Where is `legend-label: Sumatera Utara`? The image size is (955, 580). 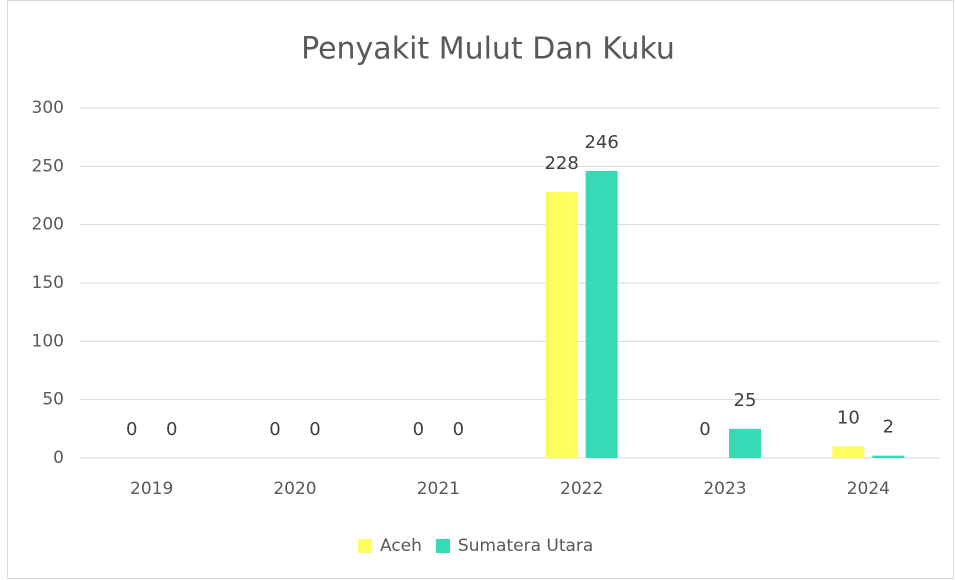
legend-label: Sumatera Utara is located at coordinates (525, 546).